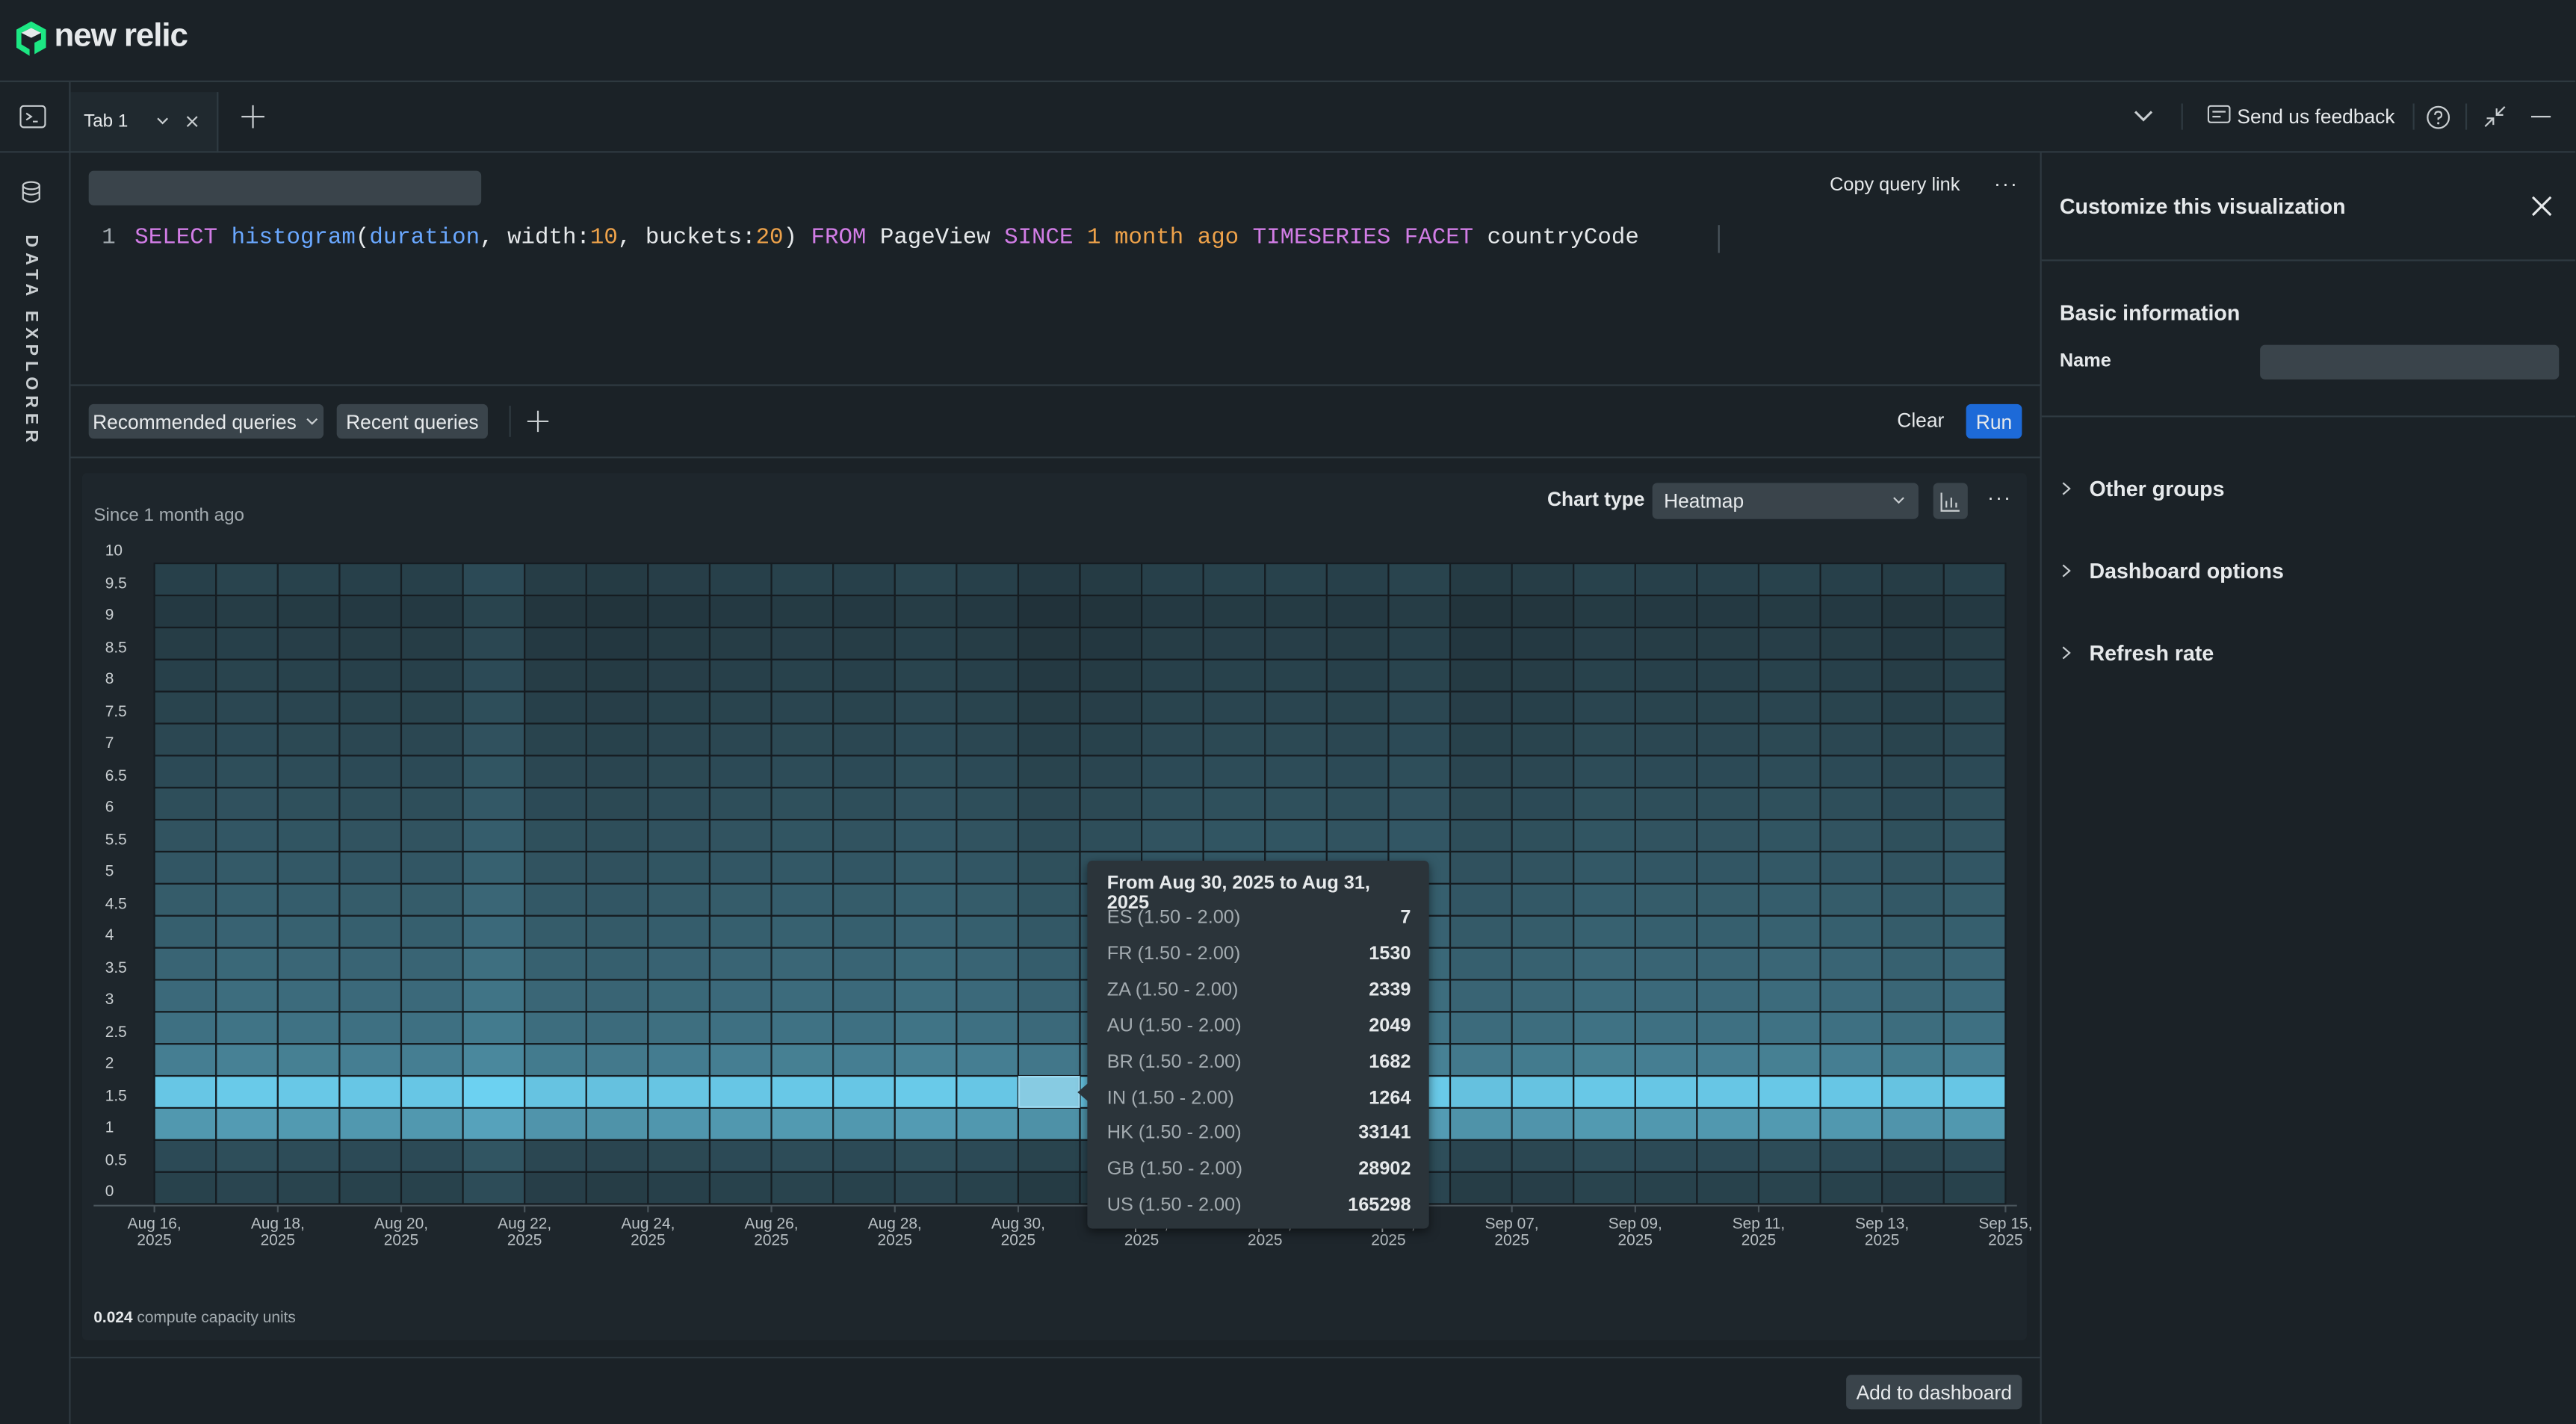  I want to click on add-to-dashboard: Add to dashboard, so click(1934, 1392).